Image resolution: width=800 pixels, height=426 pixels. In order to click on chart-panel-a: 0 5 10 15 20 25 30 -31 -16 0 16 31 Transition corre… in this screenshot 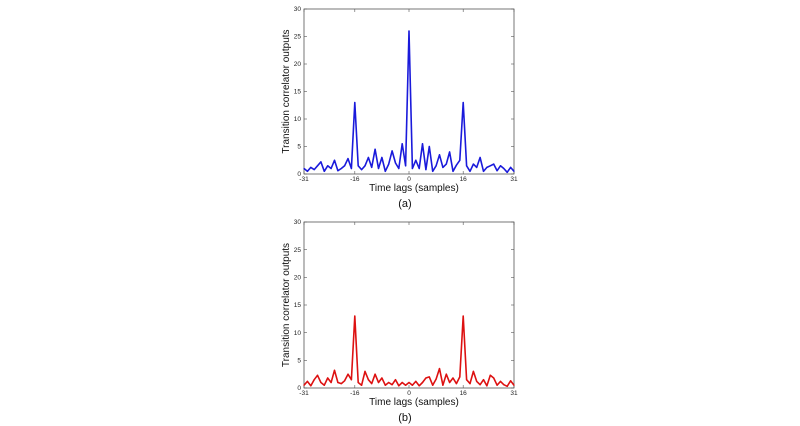, I will do `click(399, 108)`.